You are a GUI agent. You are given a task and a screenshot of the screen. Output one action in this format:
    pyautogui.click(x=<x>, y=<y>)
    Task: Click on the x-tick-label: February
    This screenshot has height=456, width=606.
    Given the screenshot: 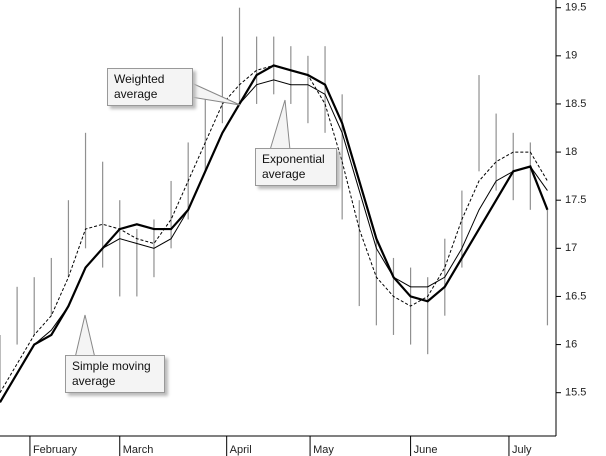 What is the action you would take?
    pyautogui.click(x=55, y=450)
    